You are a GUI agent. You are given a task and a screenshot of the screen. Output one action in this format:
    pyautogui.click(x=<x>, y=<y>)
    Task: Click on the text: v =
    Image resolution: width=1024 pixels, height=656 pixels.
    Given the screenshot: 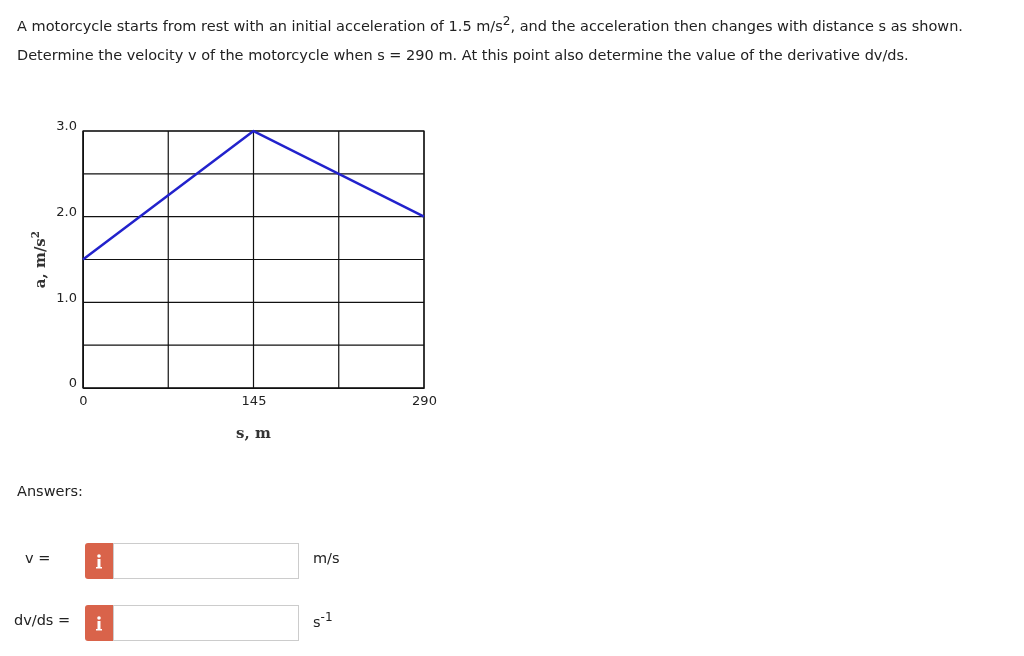 What is the action you would take?
    pyautogui.click(x=38, y=558)
    